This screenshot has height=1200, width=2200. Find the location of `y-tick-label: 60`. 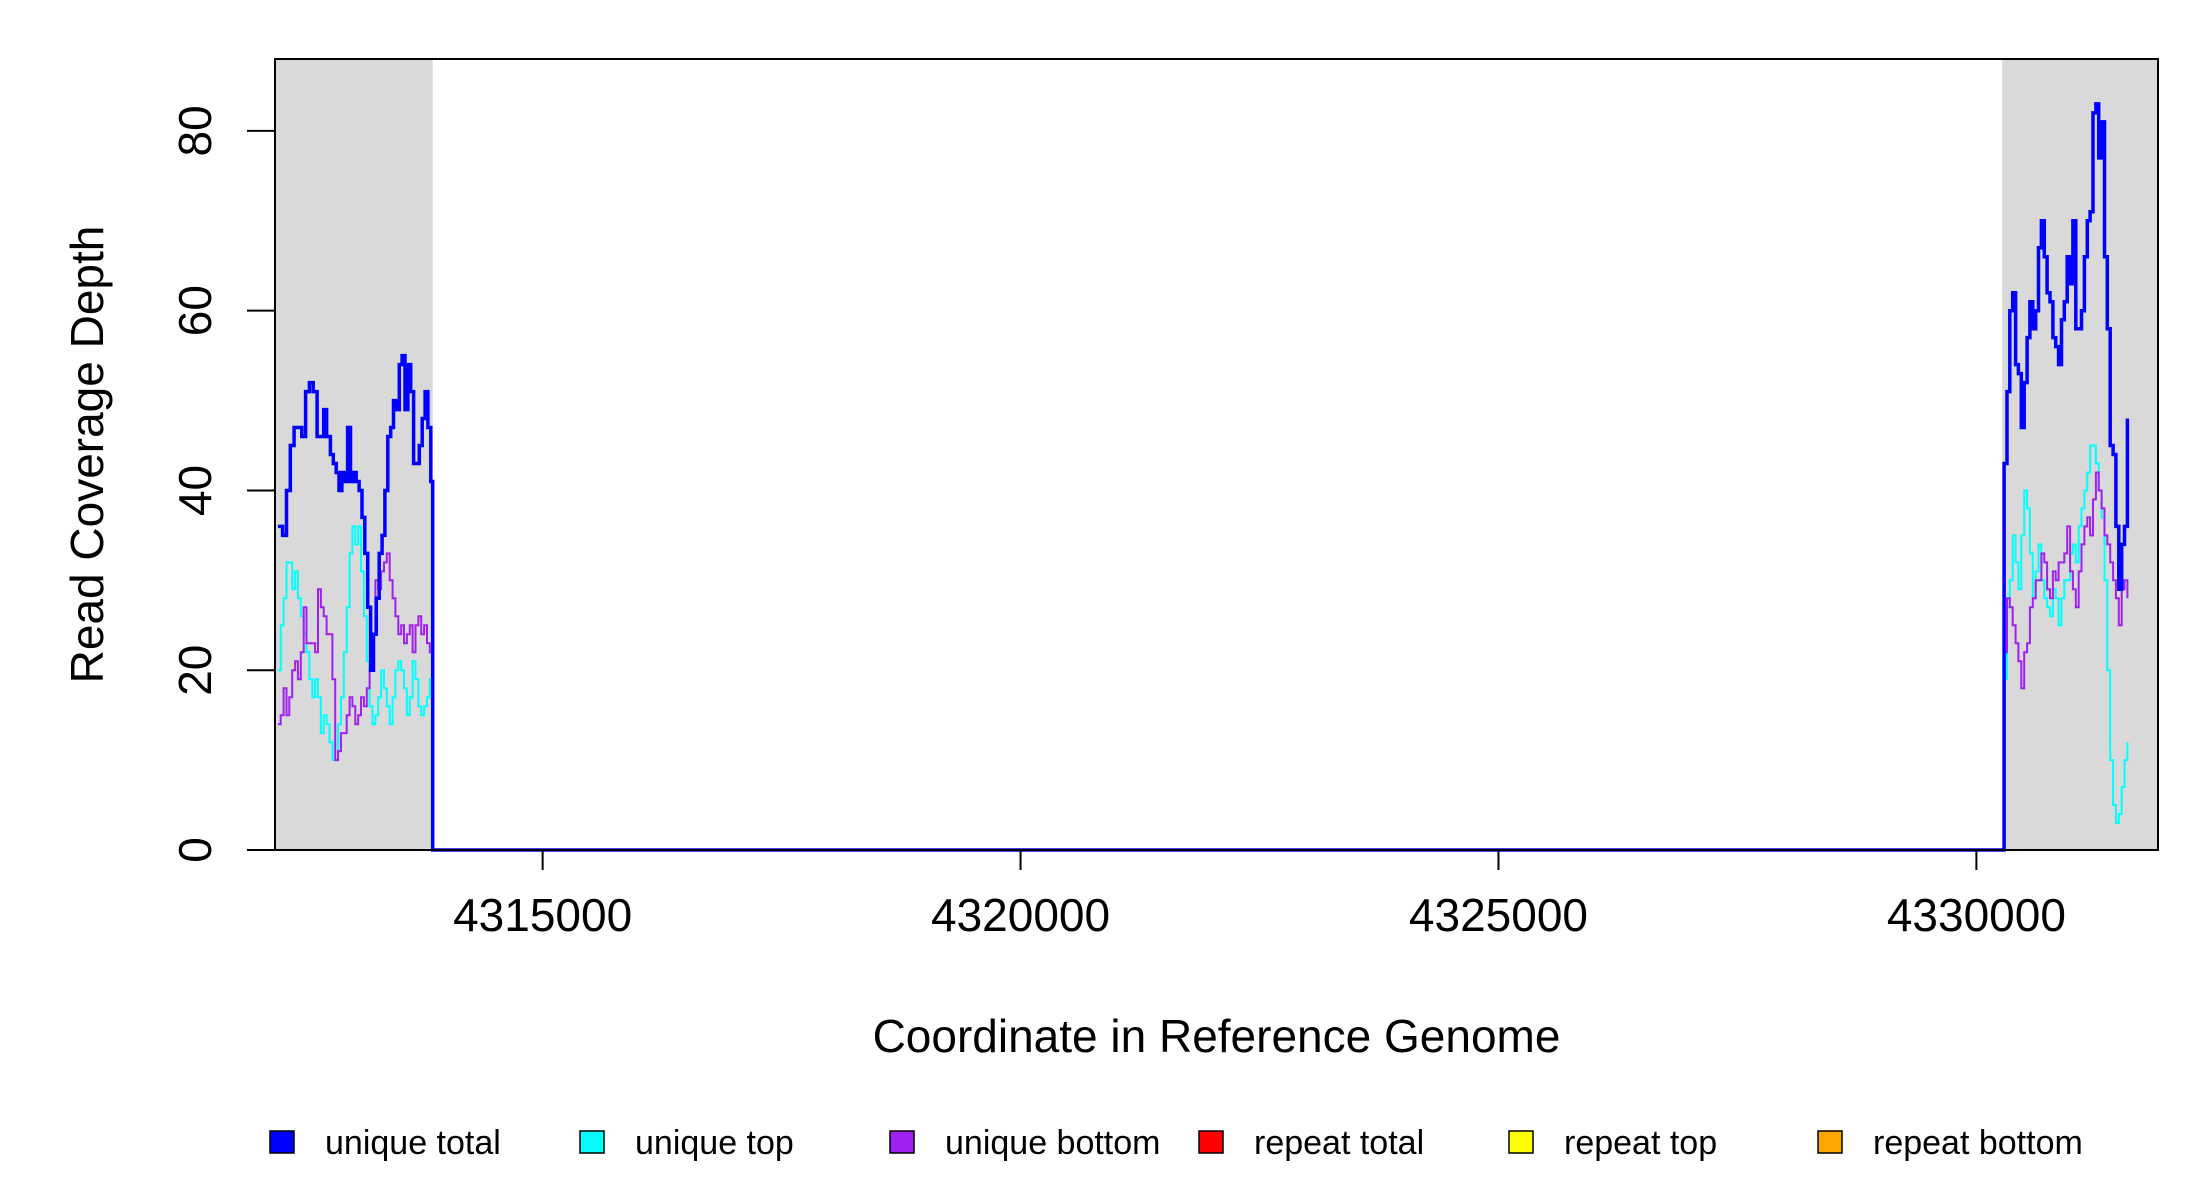

y-tick-label: 60 is located at coordinates (195, 310).